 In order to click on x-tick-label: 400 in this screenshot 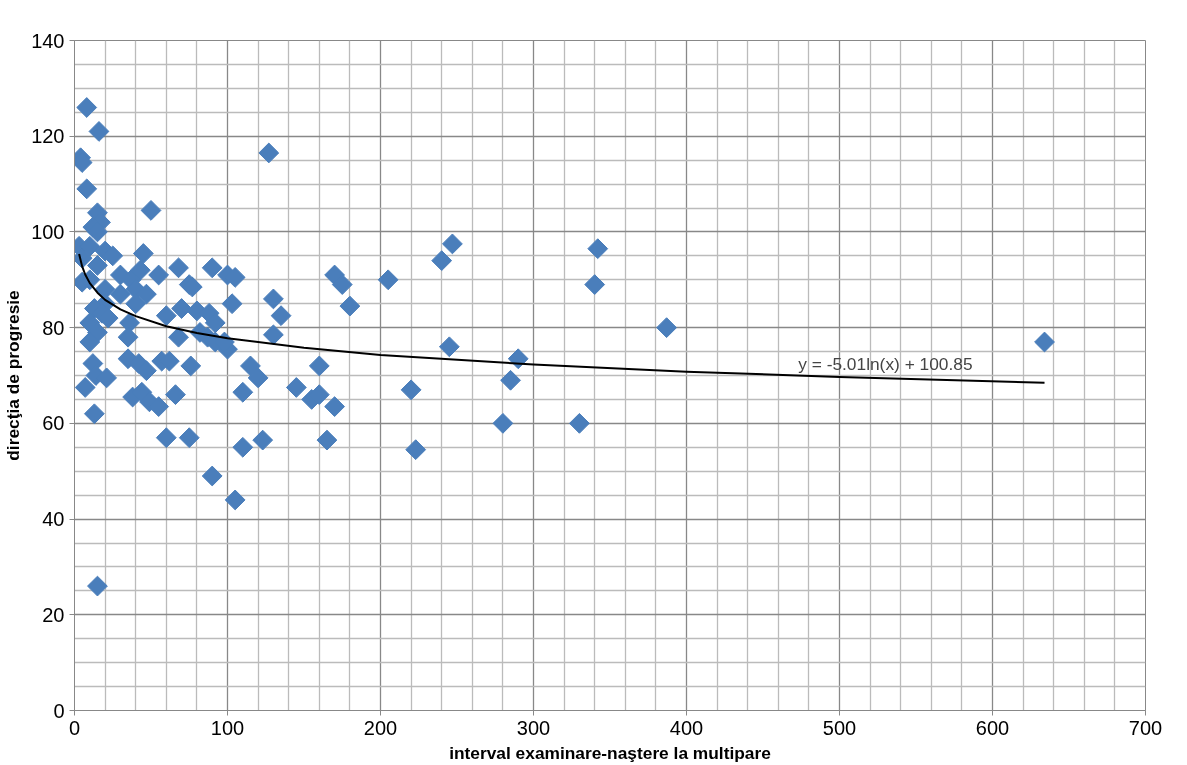, I will do `click(686, 727)`.